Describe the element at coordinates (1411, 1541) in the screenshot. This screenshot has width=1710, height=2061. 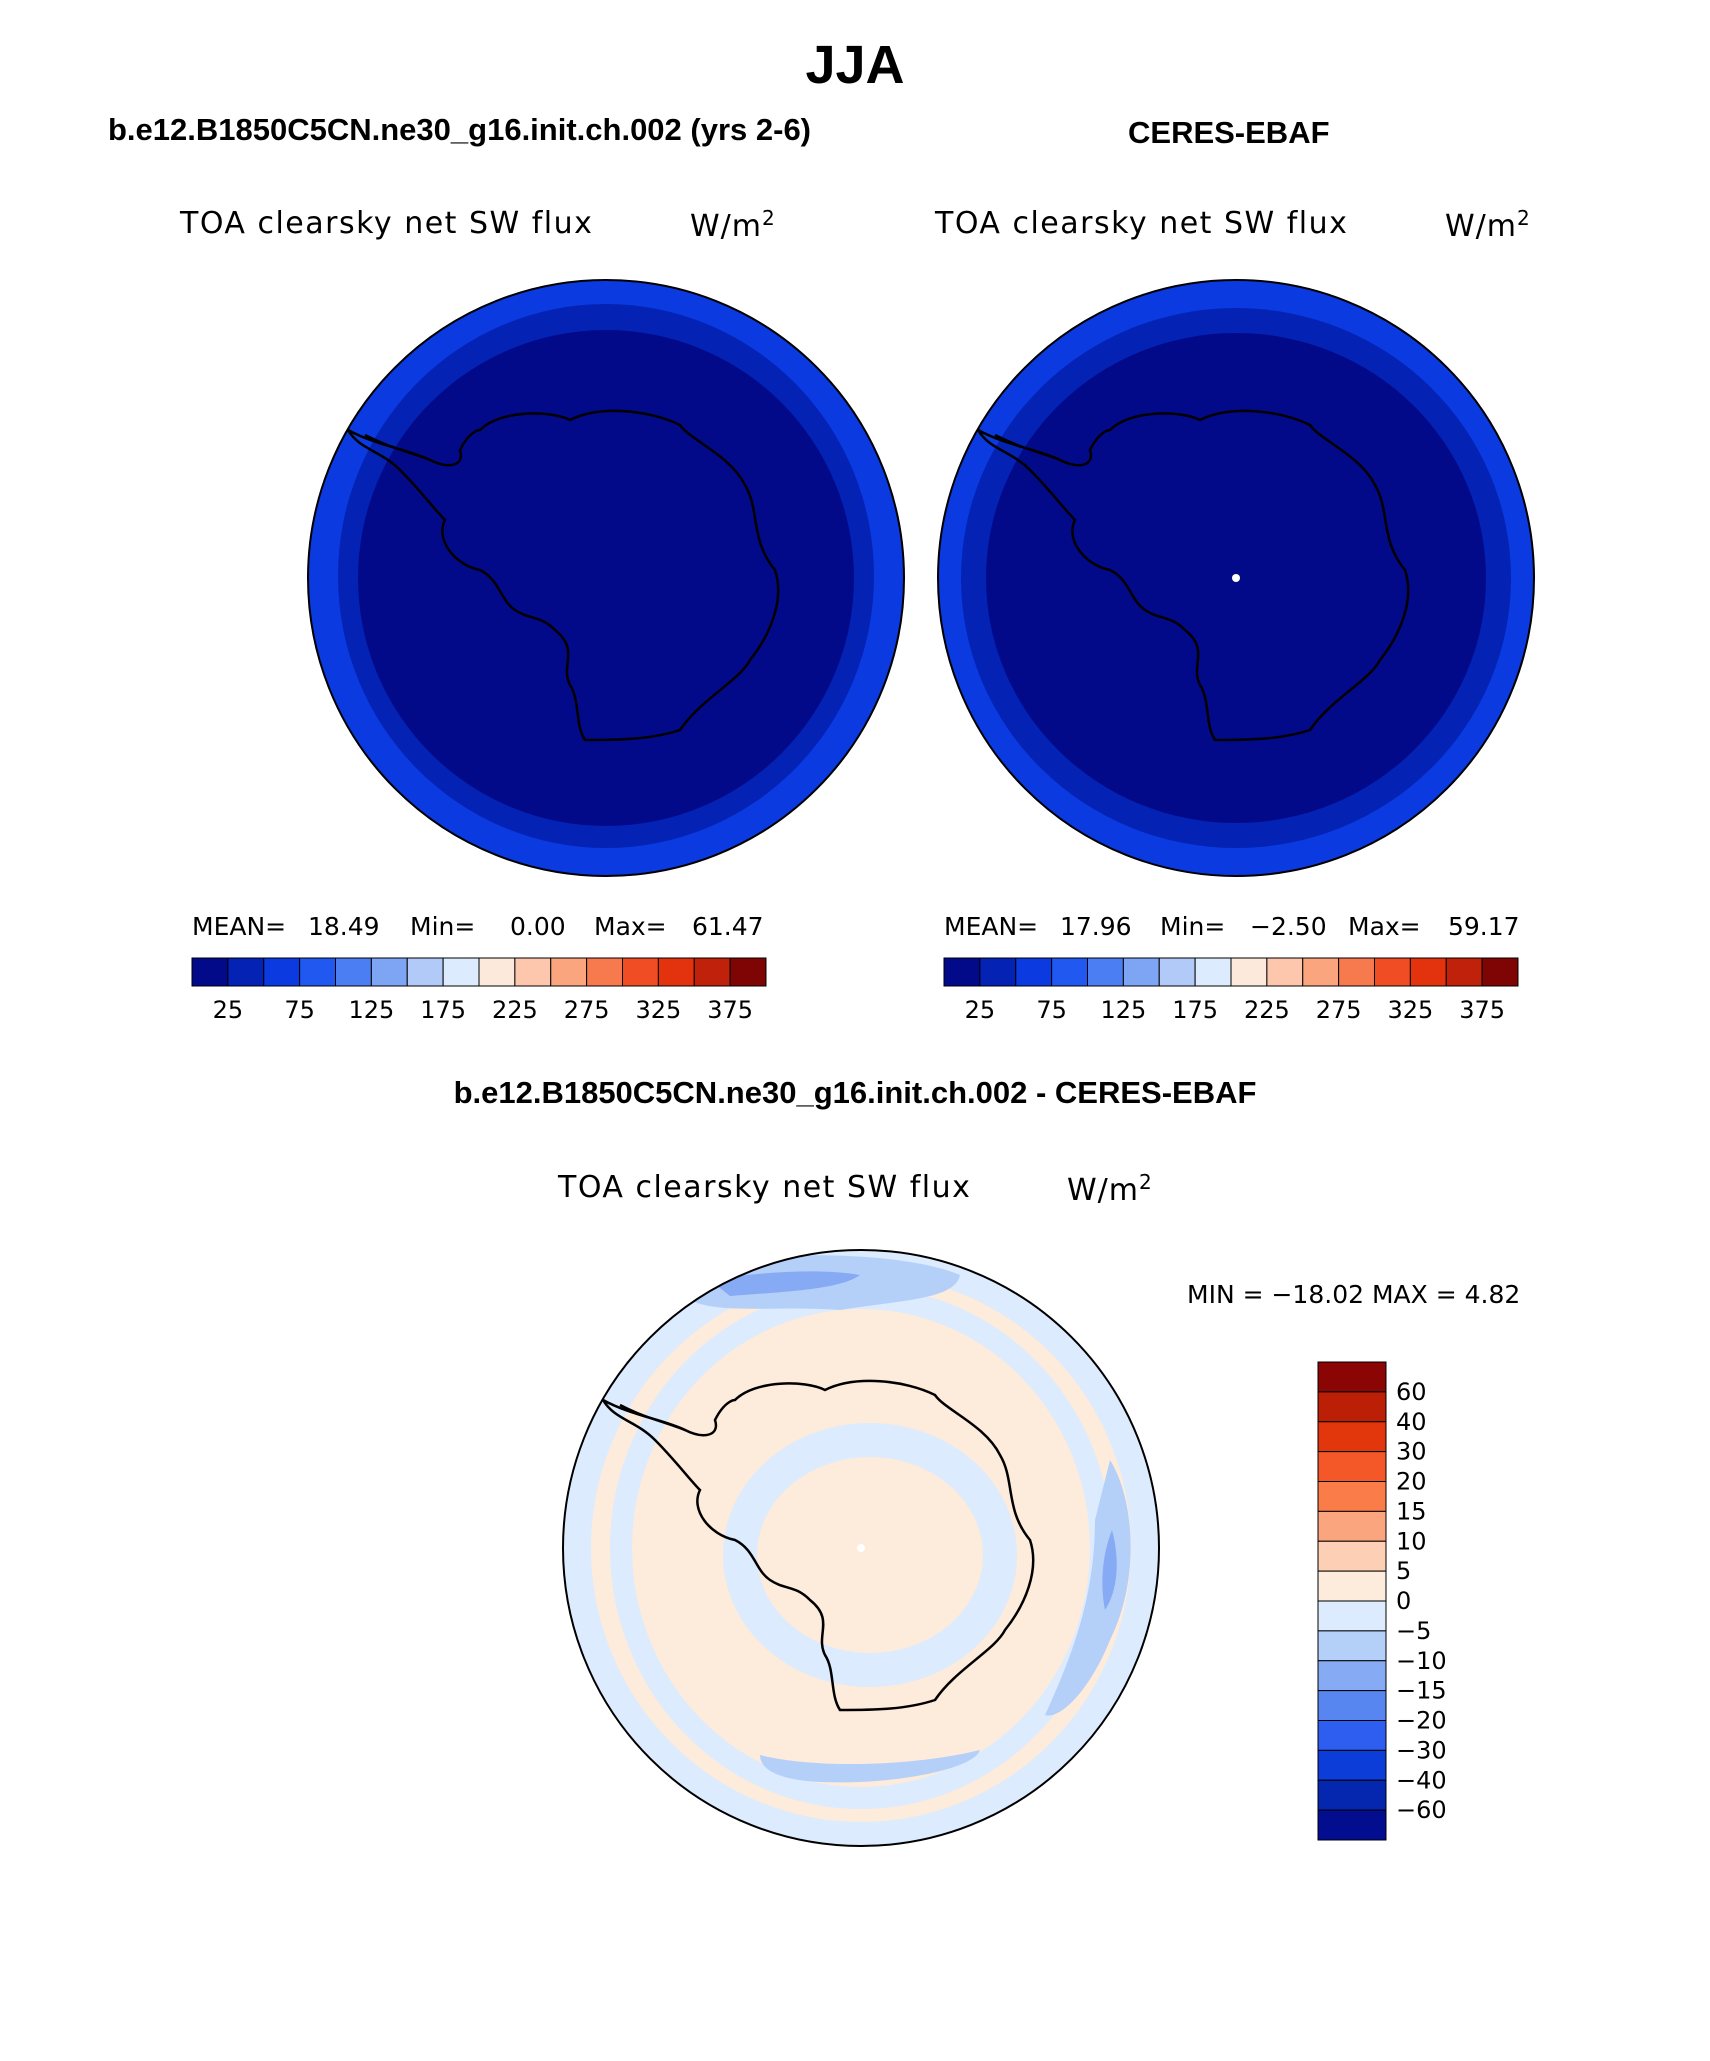
I see `difference-colorbar-tick-label: 10` at that location.